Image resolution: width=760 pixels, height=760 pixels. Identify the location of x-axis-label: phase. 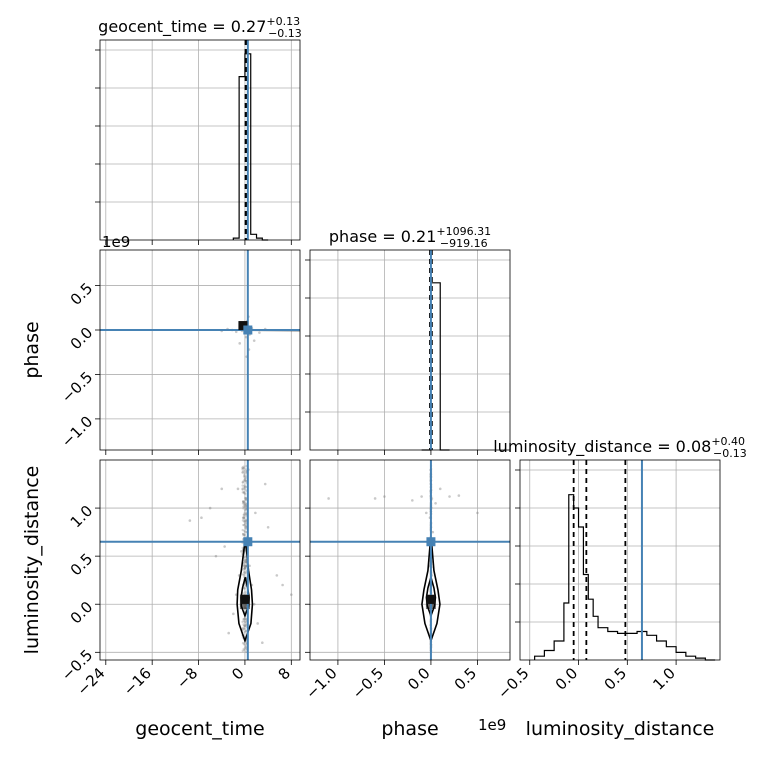
(409, 729).